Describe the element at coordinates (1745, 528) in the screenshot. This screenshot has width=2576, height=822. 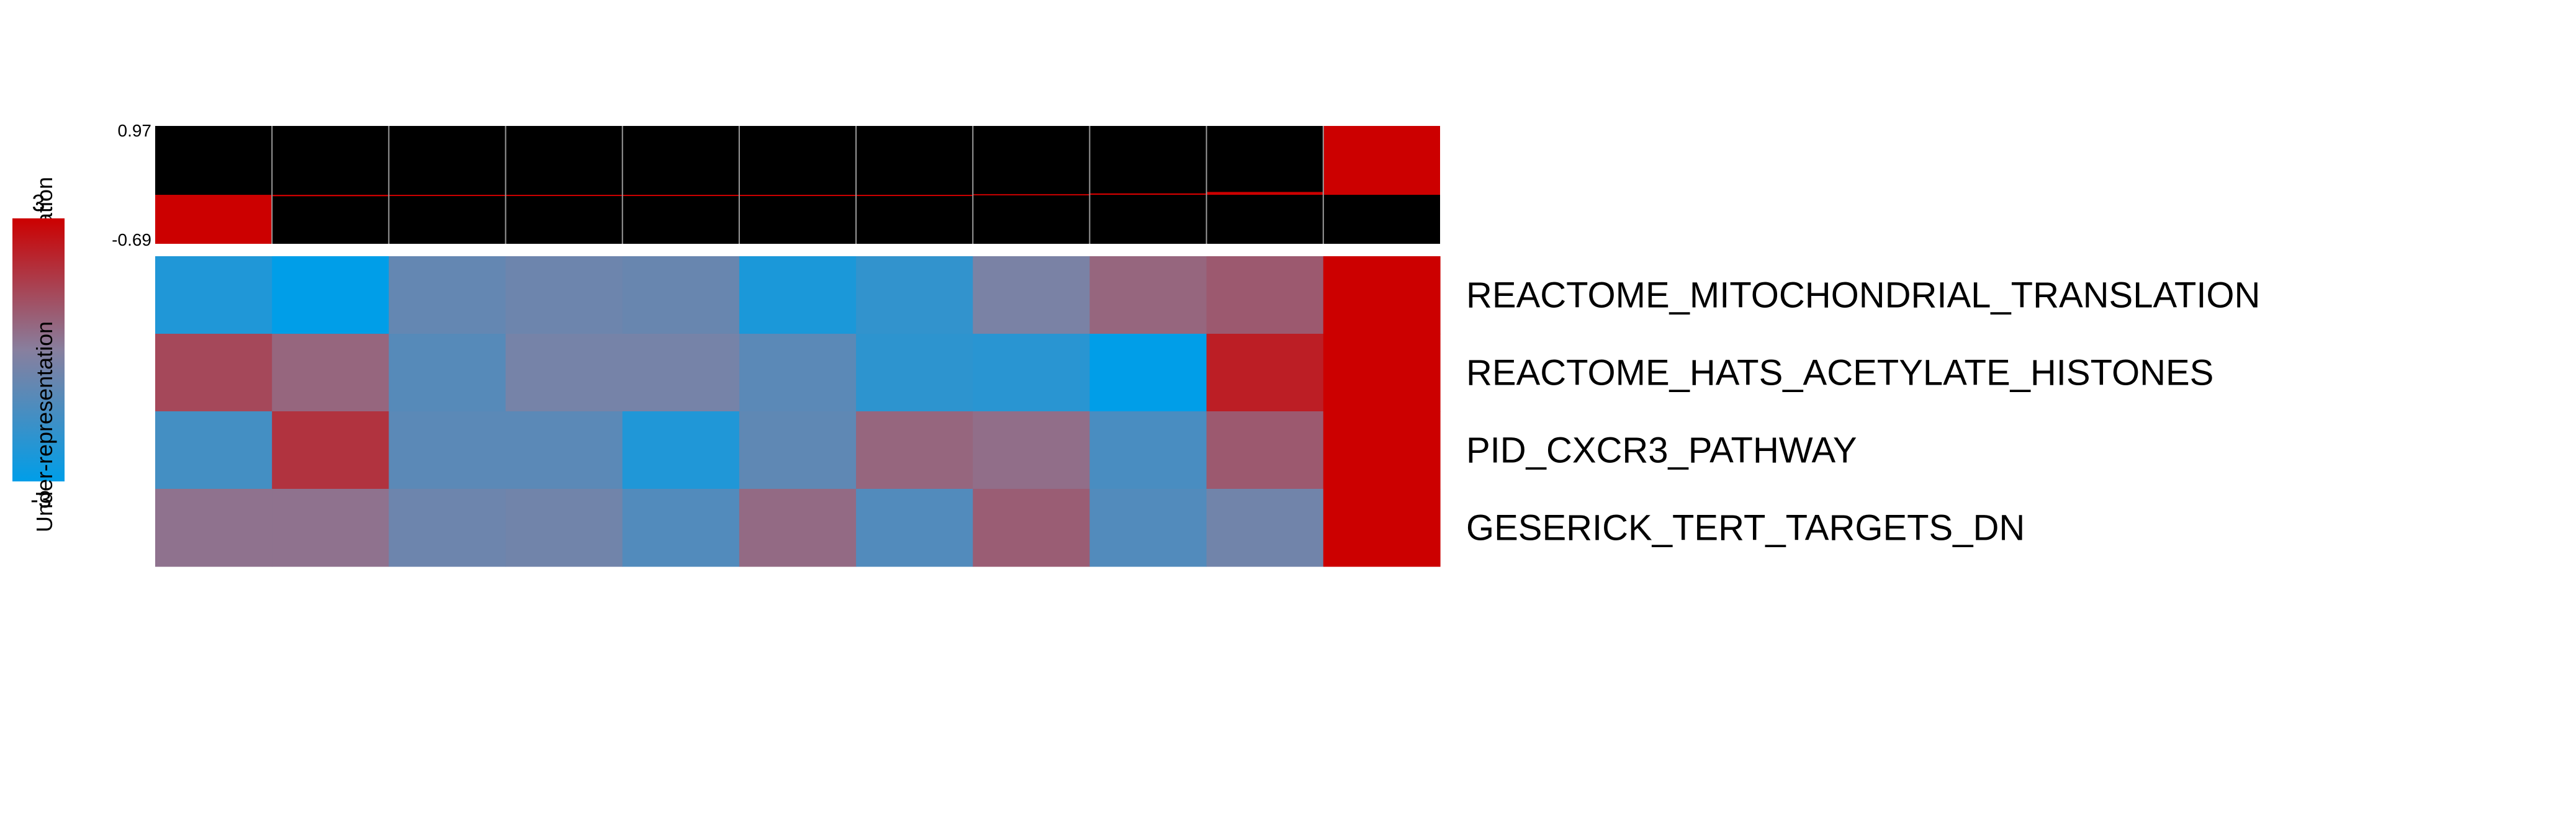
I see `row-label: GESERICK_TERT_TARGETS_DN` at that location.